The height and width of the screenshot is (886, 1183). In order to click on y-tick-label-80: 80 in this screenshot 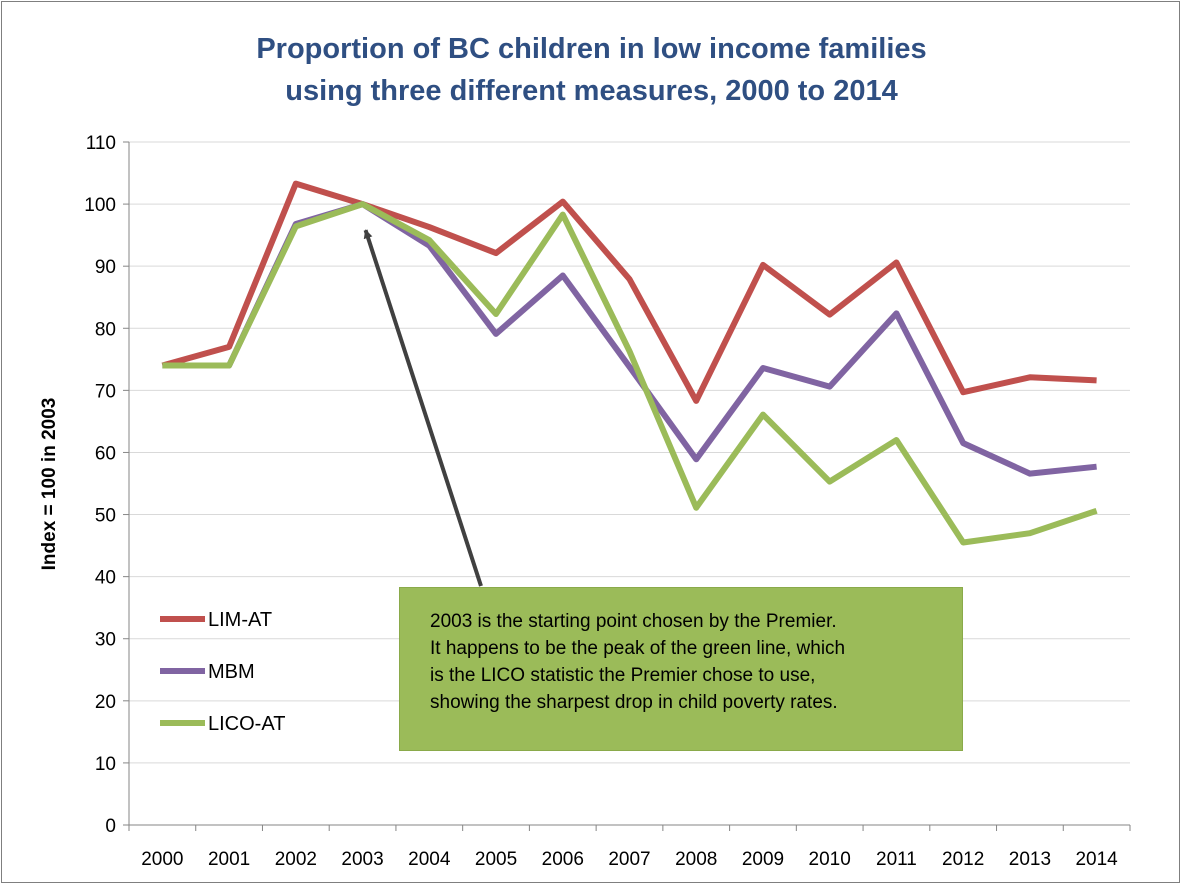, I will do `click(105, 329)`.